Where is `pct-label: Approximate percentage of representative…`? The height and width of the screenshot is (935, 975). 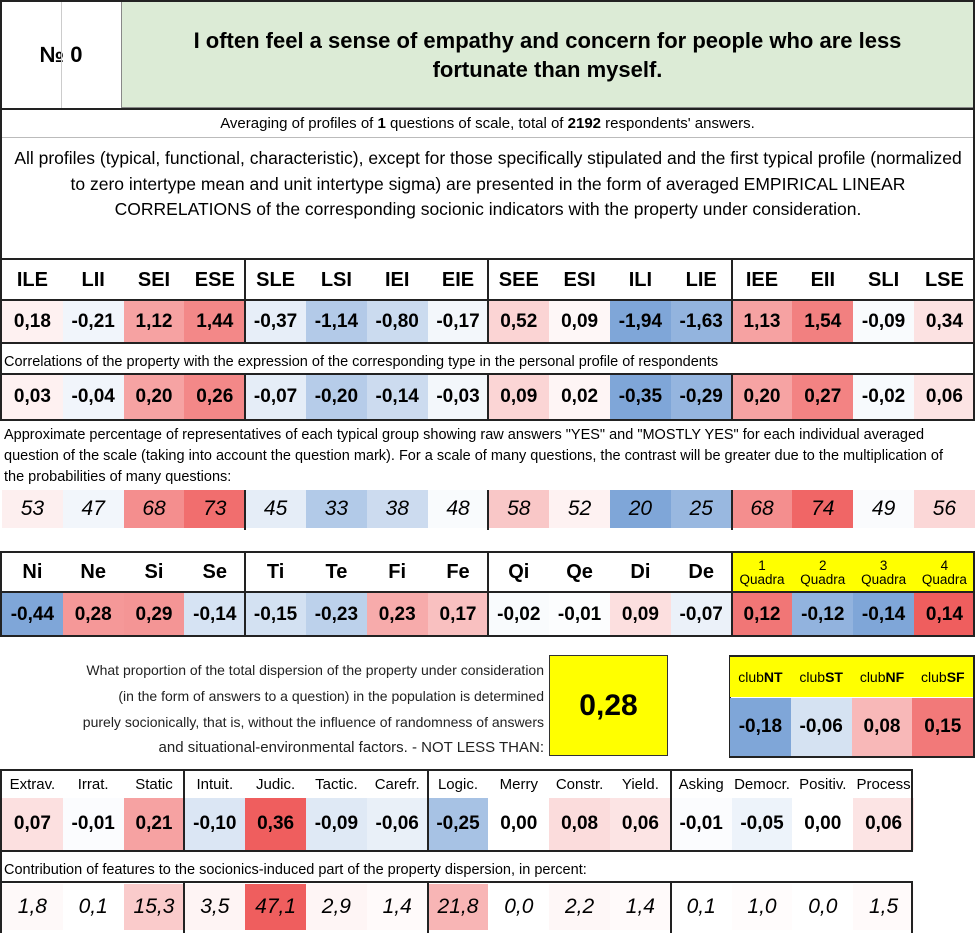
pct-label: Approximate percentage of representative… is located at coordinates (473, 456).